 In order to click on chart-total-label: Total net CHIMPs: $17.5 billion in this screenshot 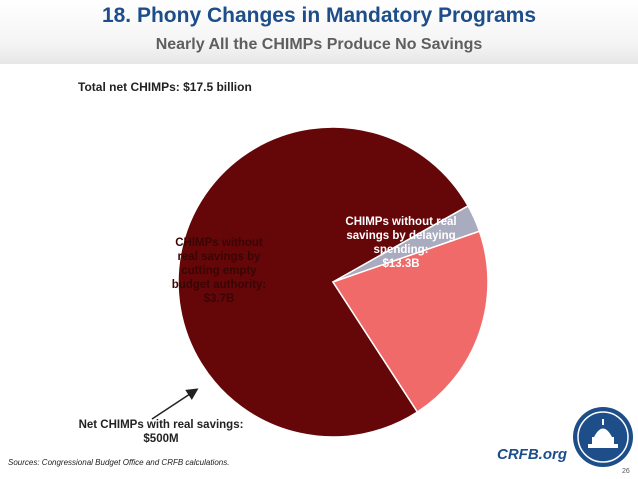, I will do `click(165, 87)`.